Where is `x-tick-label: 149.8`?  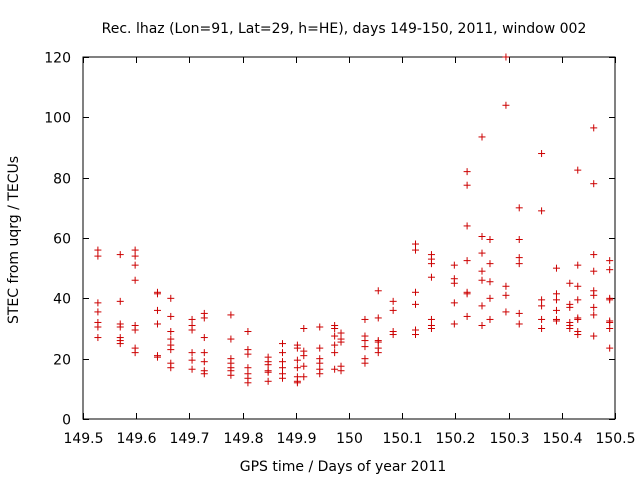 x-tick-label: 149.8 is located at coordinates (243, 439).